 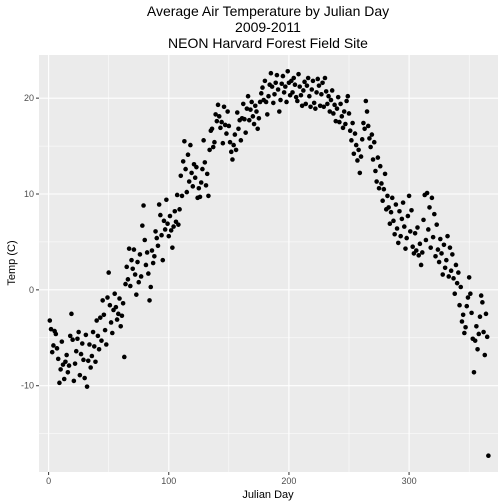 What do you see at coordinates (231, 479) in the screenshot?
I see `x-axis-ticks: 0 100 200 300` at bounding box center [231, 479].